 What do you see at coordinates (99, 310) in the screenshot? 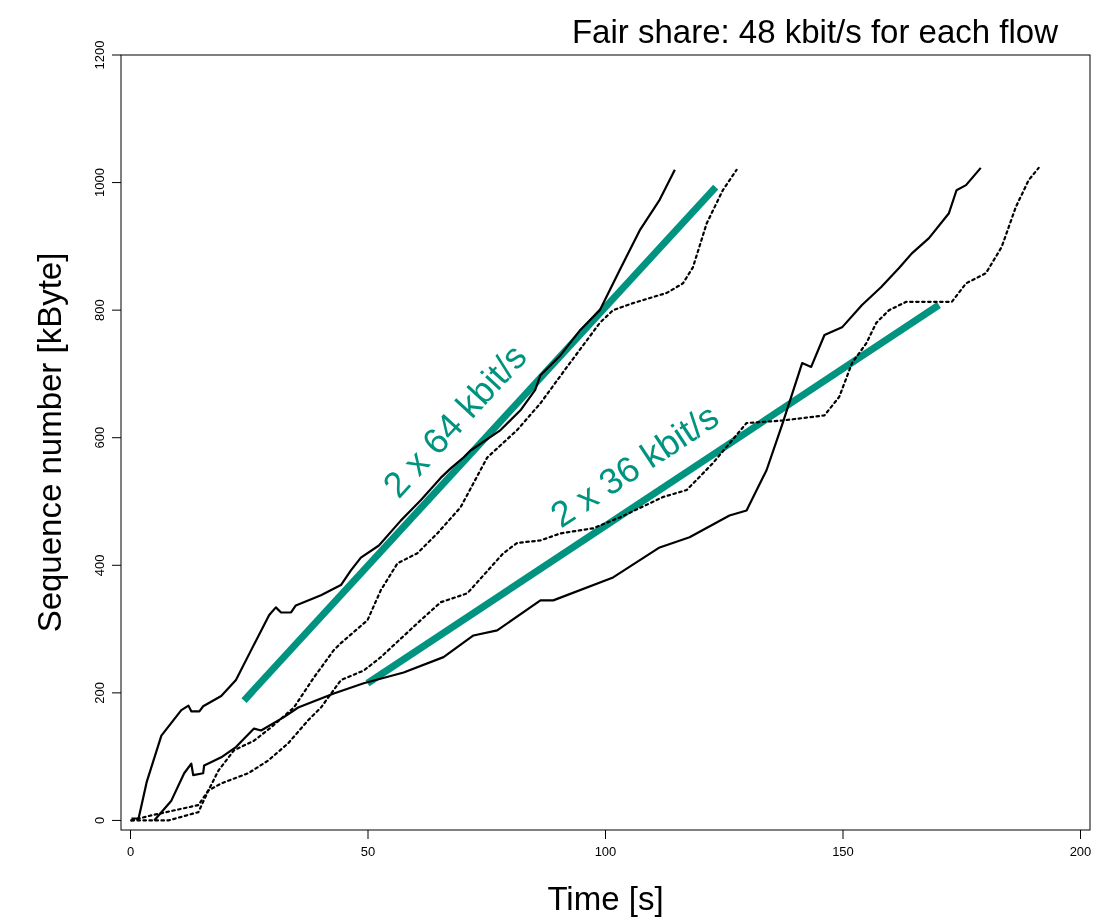
I see `y-tick-label: 800` at bounding box center [99, 310].